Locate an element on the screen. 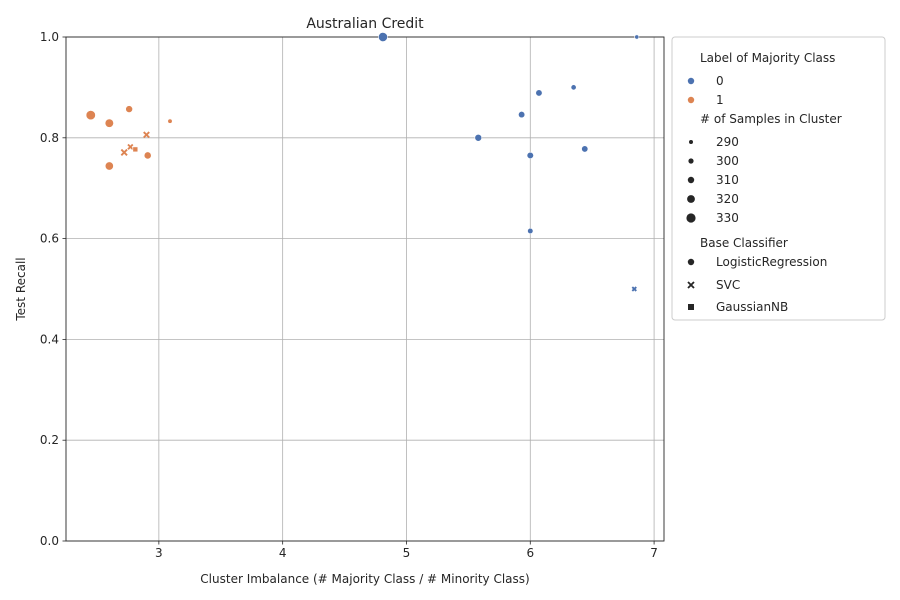  legend-label-1: 1 is located at coordinates (720, 100).